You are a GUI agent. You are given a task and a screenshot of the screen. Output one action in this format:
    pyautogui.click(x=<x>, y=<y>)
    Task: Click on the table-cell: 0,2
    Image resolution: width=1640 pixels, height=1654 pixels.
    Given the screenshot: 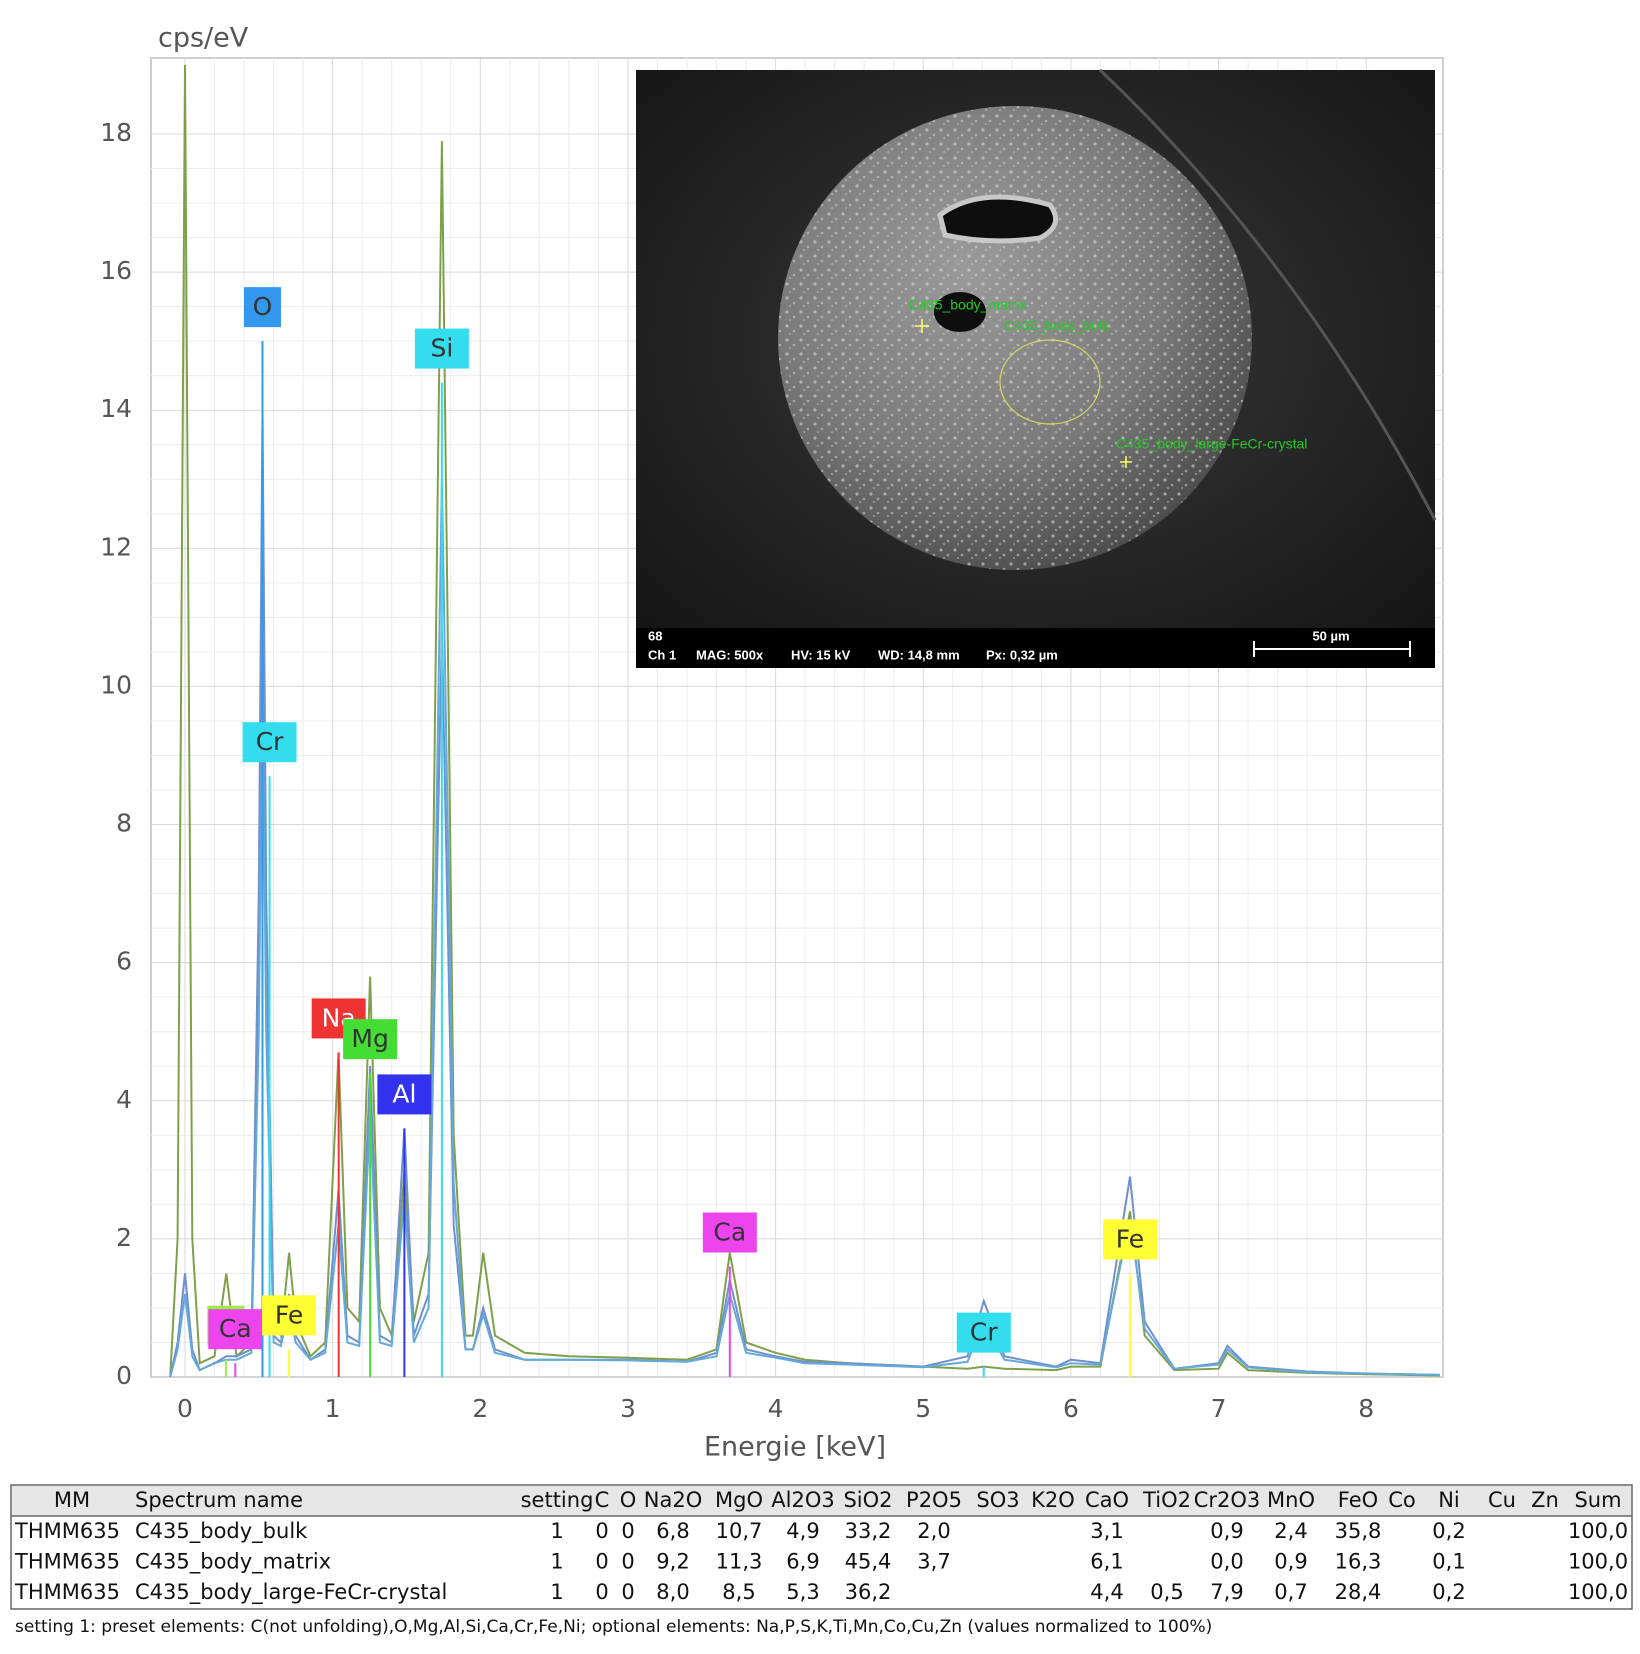 What is the action you would take?
    pyautogui.click(x=1448, y=1592)
    